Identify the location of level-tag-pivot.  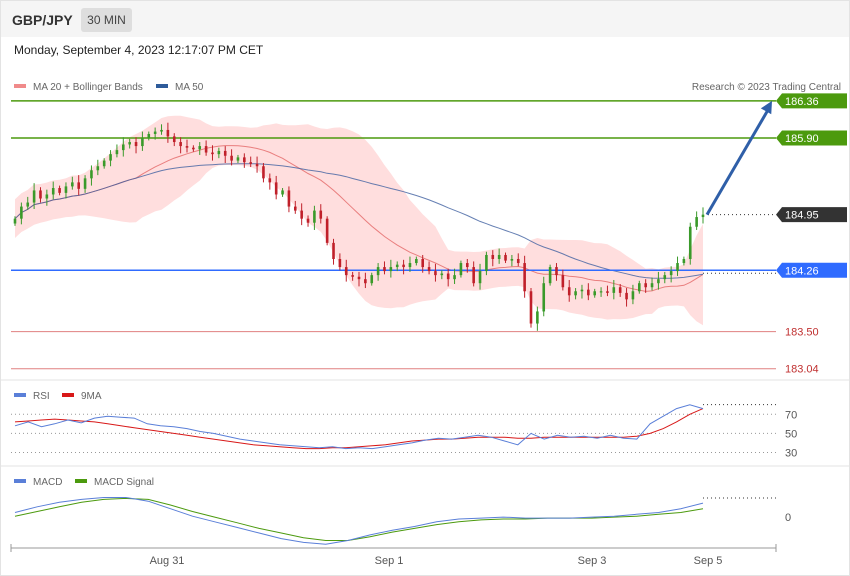
(811, 270).